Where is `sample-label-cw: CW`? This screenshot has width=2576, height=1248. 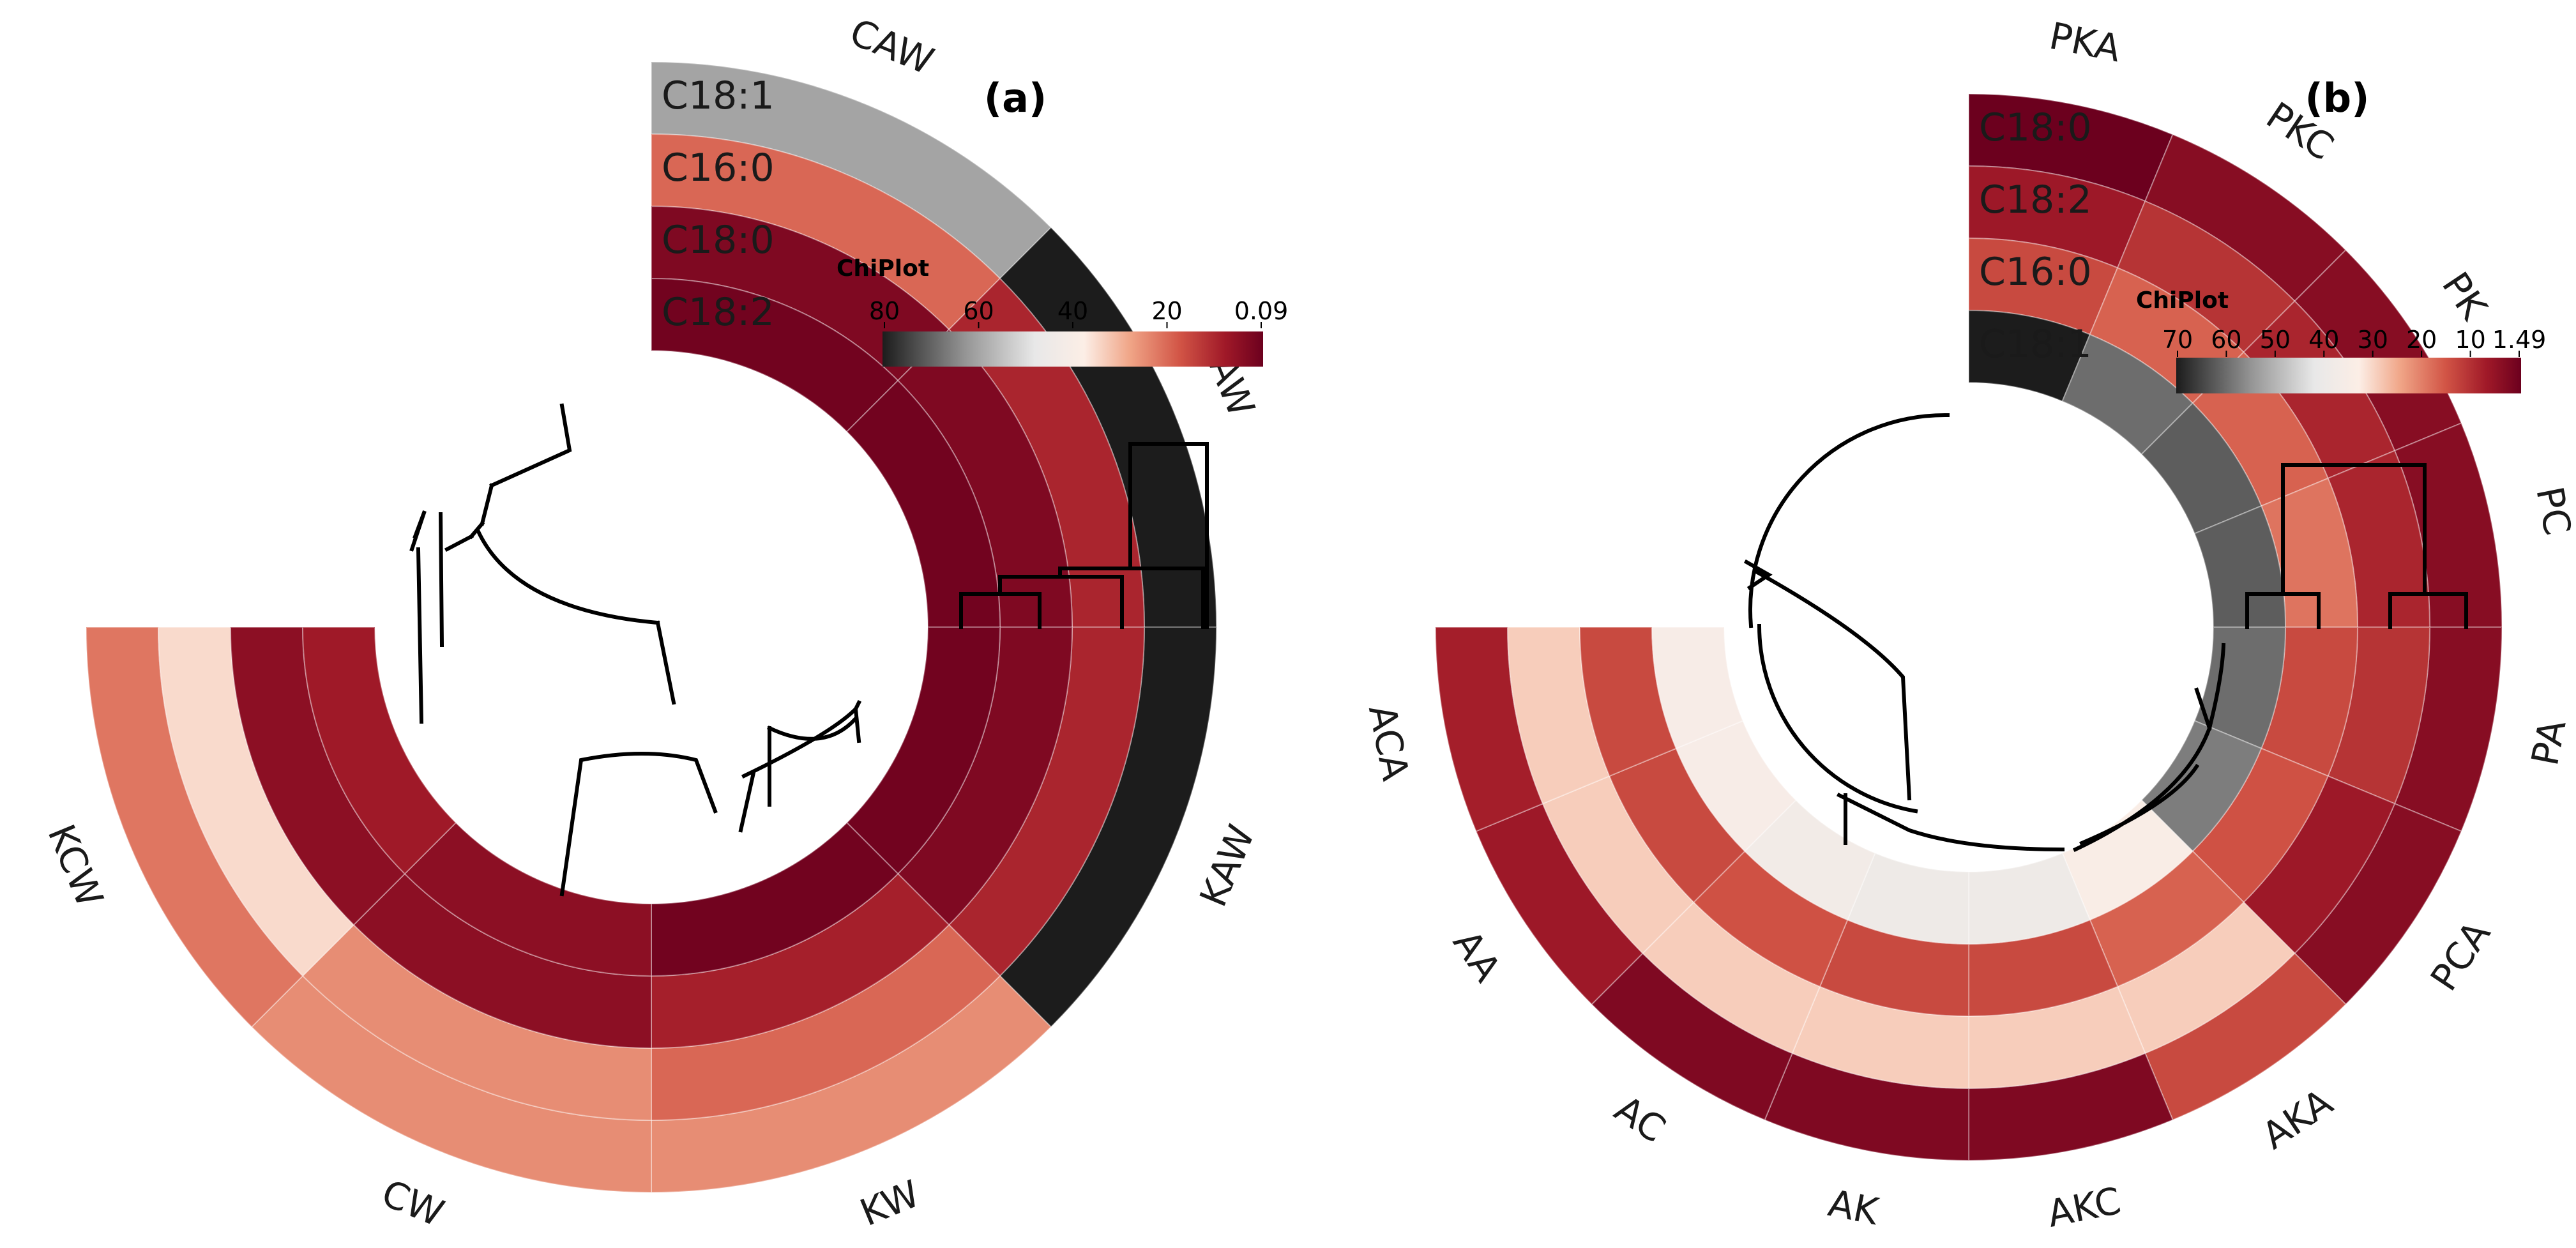 sample-label-cw: CW is located at coordinates (413, 1203).